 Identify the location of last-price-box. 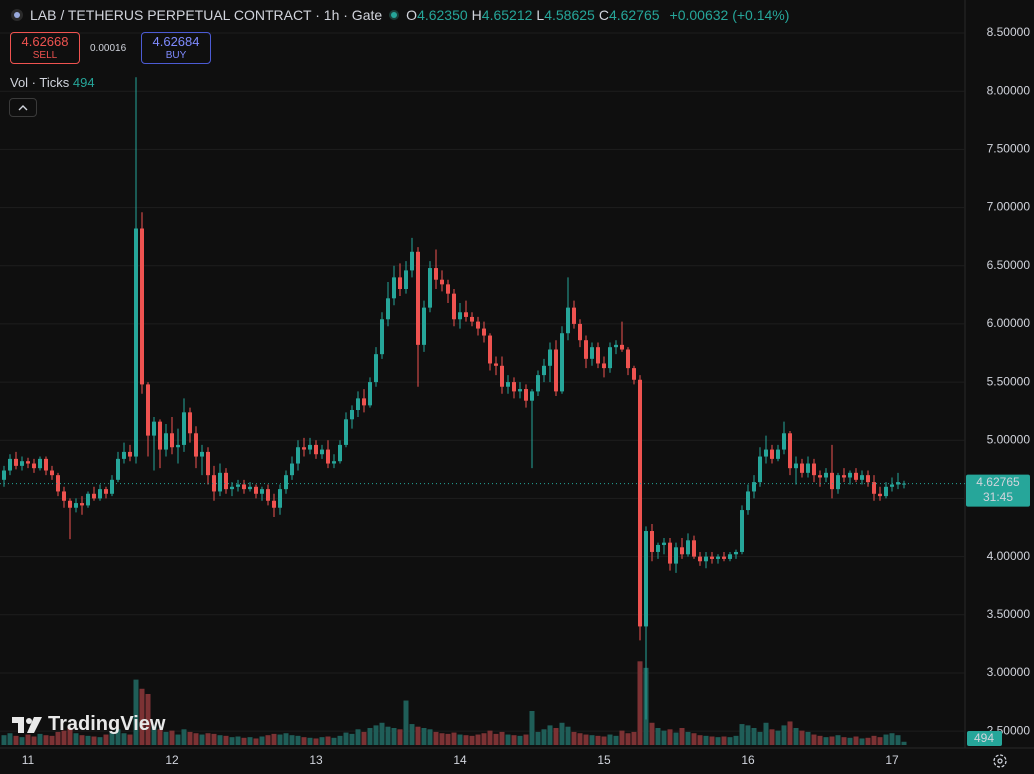
(998, 490).